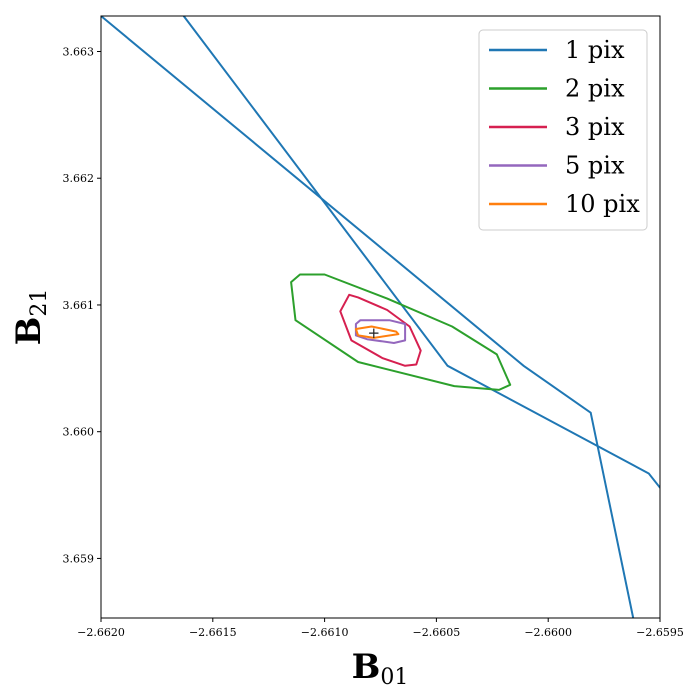 This screenshot has width=700, height=700. I want to click on y-tick-label: 3.662, so click(79, 178).